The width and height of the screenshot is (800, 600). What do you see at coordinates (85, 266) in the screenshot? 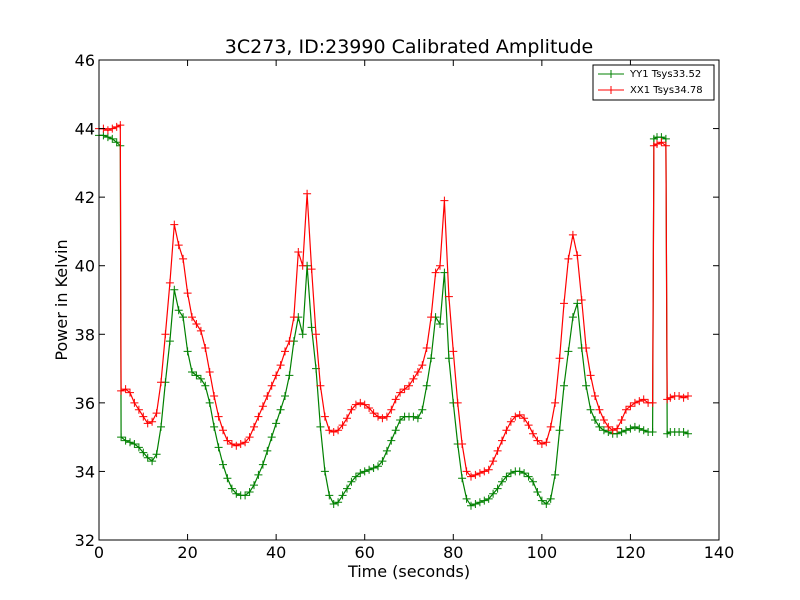
I see `y-tick-label: 40` at bounding box center [85, 266].